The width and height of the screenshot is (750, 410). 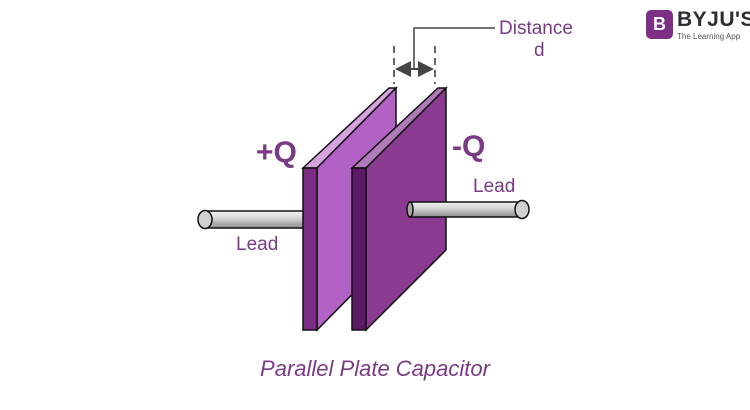 I want to click on logo-badge-icon: B, so click(x=659, y=24).